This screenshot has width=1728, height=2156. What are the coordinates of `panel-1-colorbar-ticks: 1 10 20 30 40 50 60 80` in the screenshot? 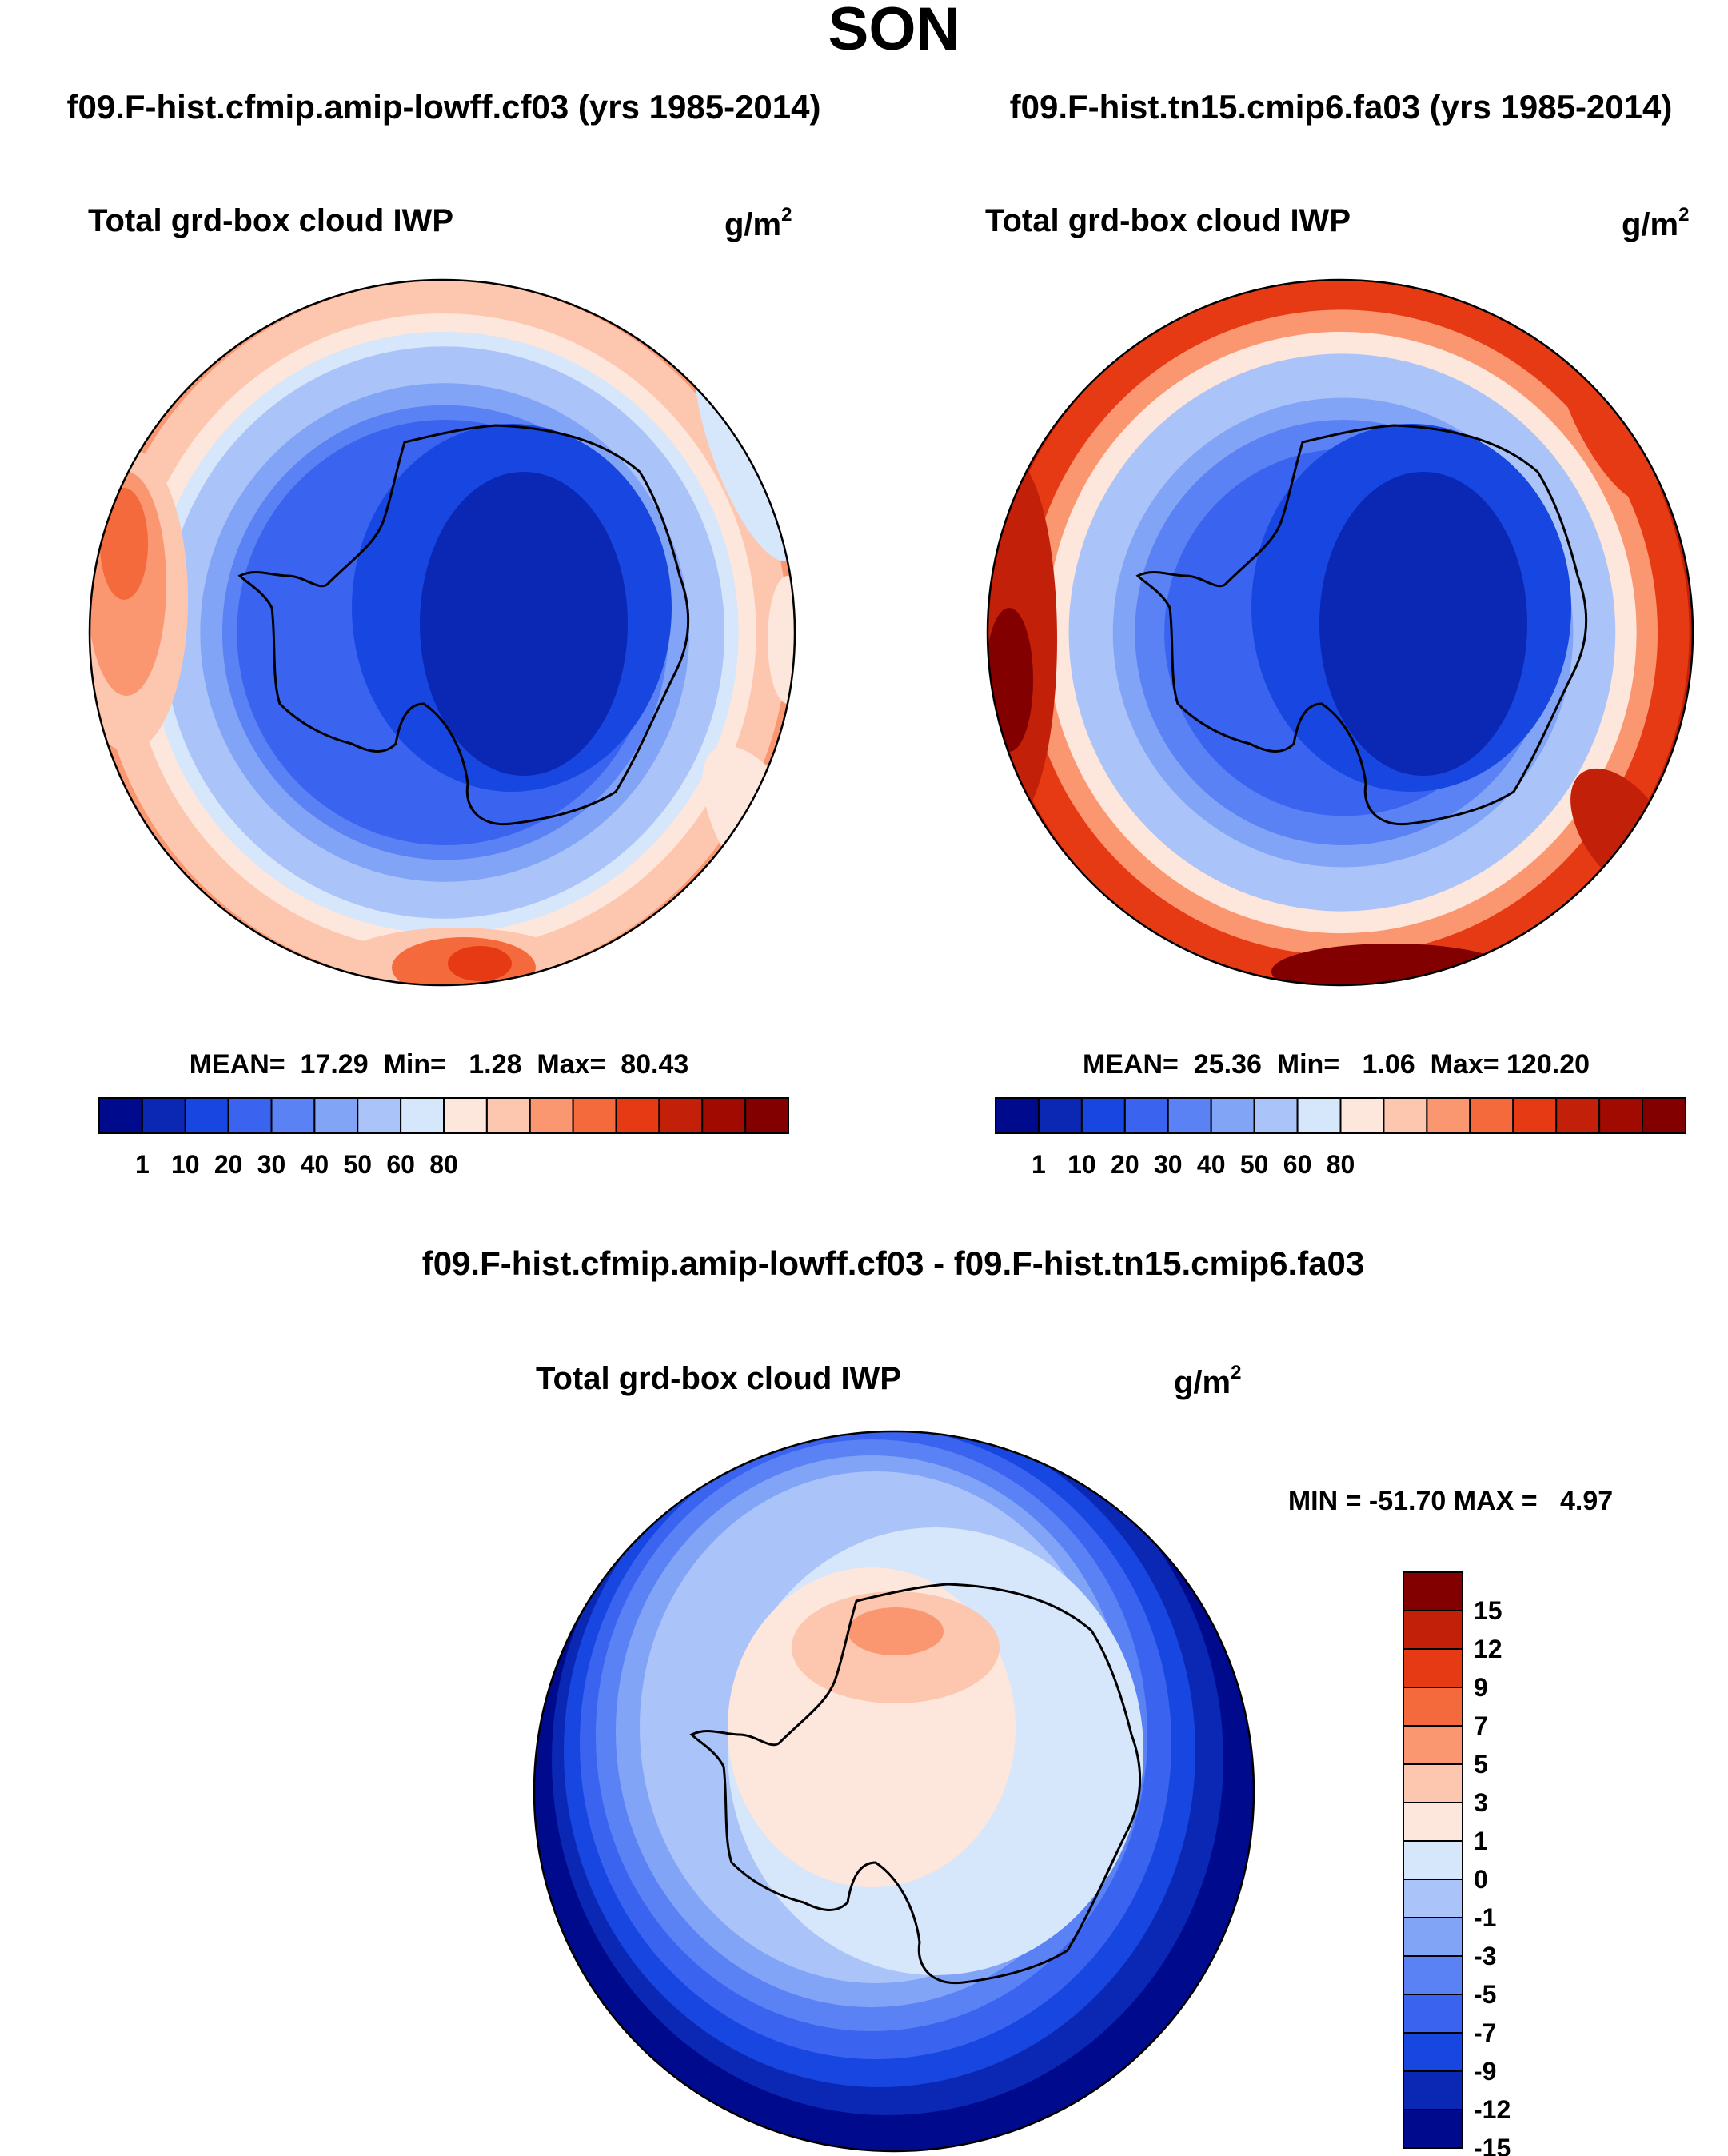 It's located at (296, 1164).